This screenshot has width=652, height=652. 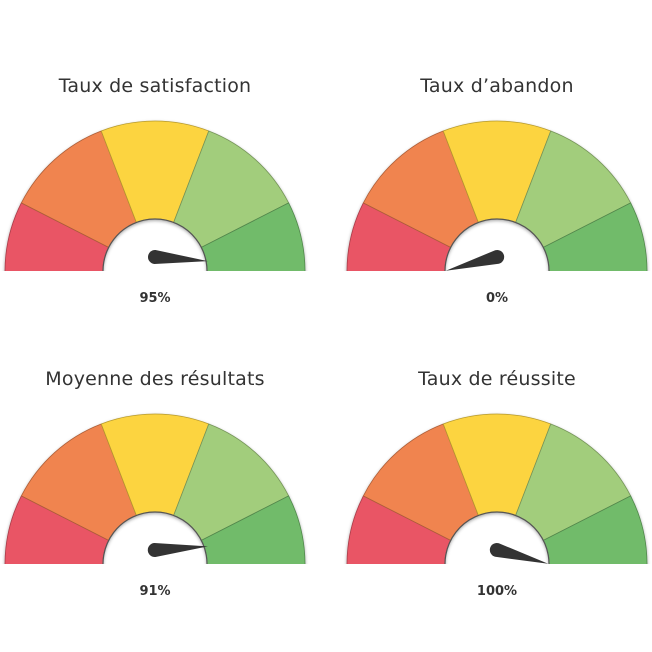 I want to click on gauge-value-label: 0%, so click(x=497, y=298).